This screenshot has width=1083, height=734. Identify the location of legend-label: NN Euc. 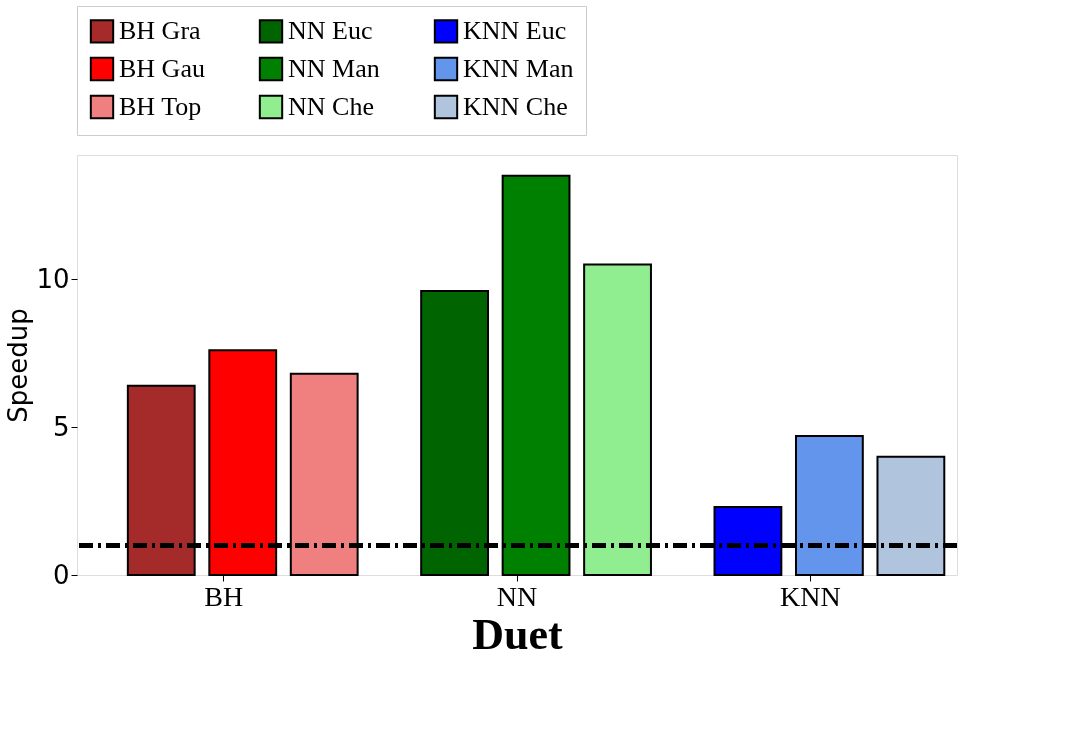
(330, 31).